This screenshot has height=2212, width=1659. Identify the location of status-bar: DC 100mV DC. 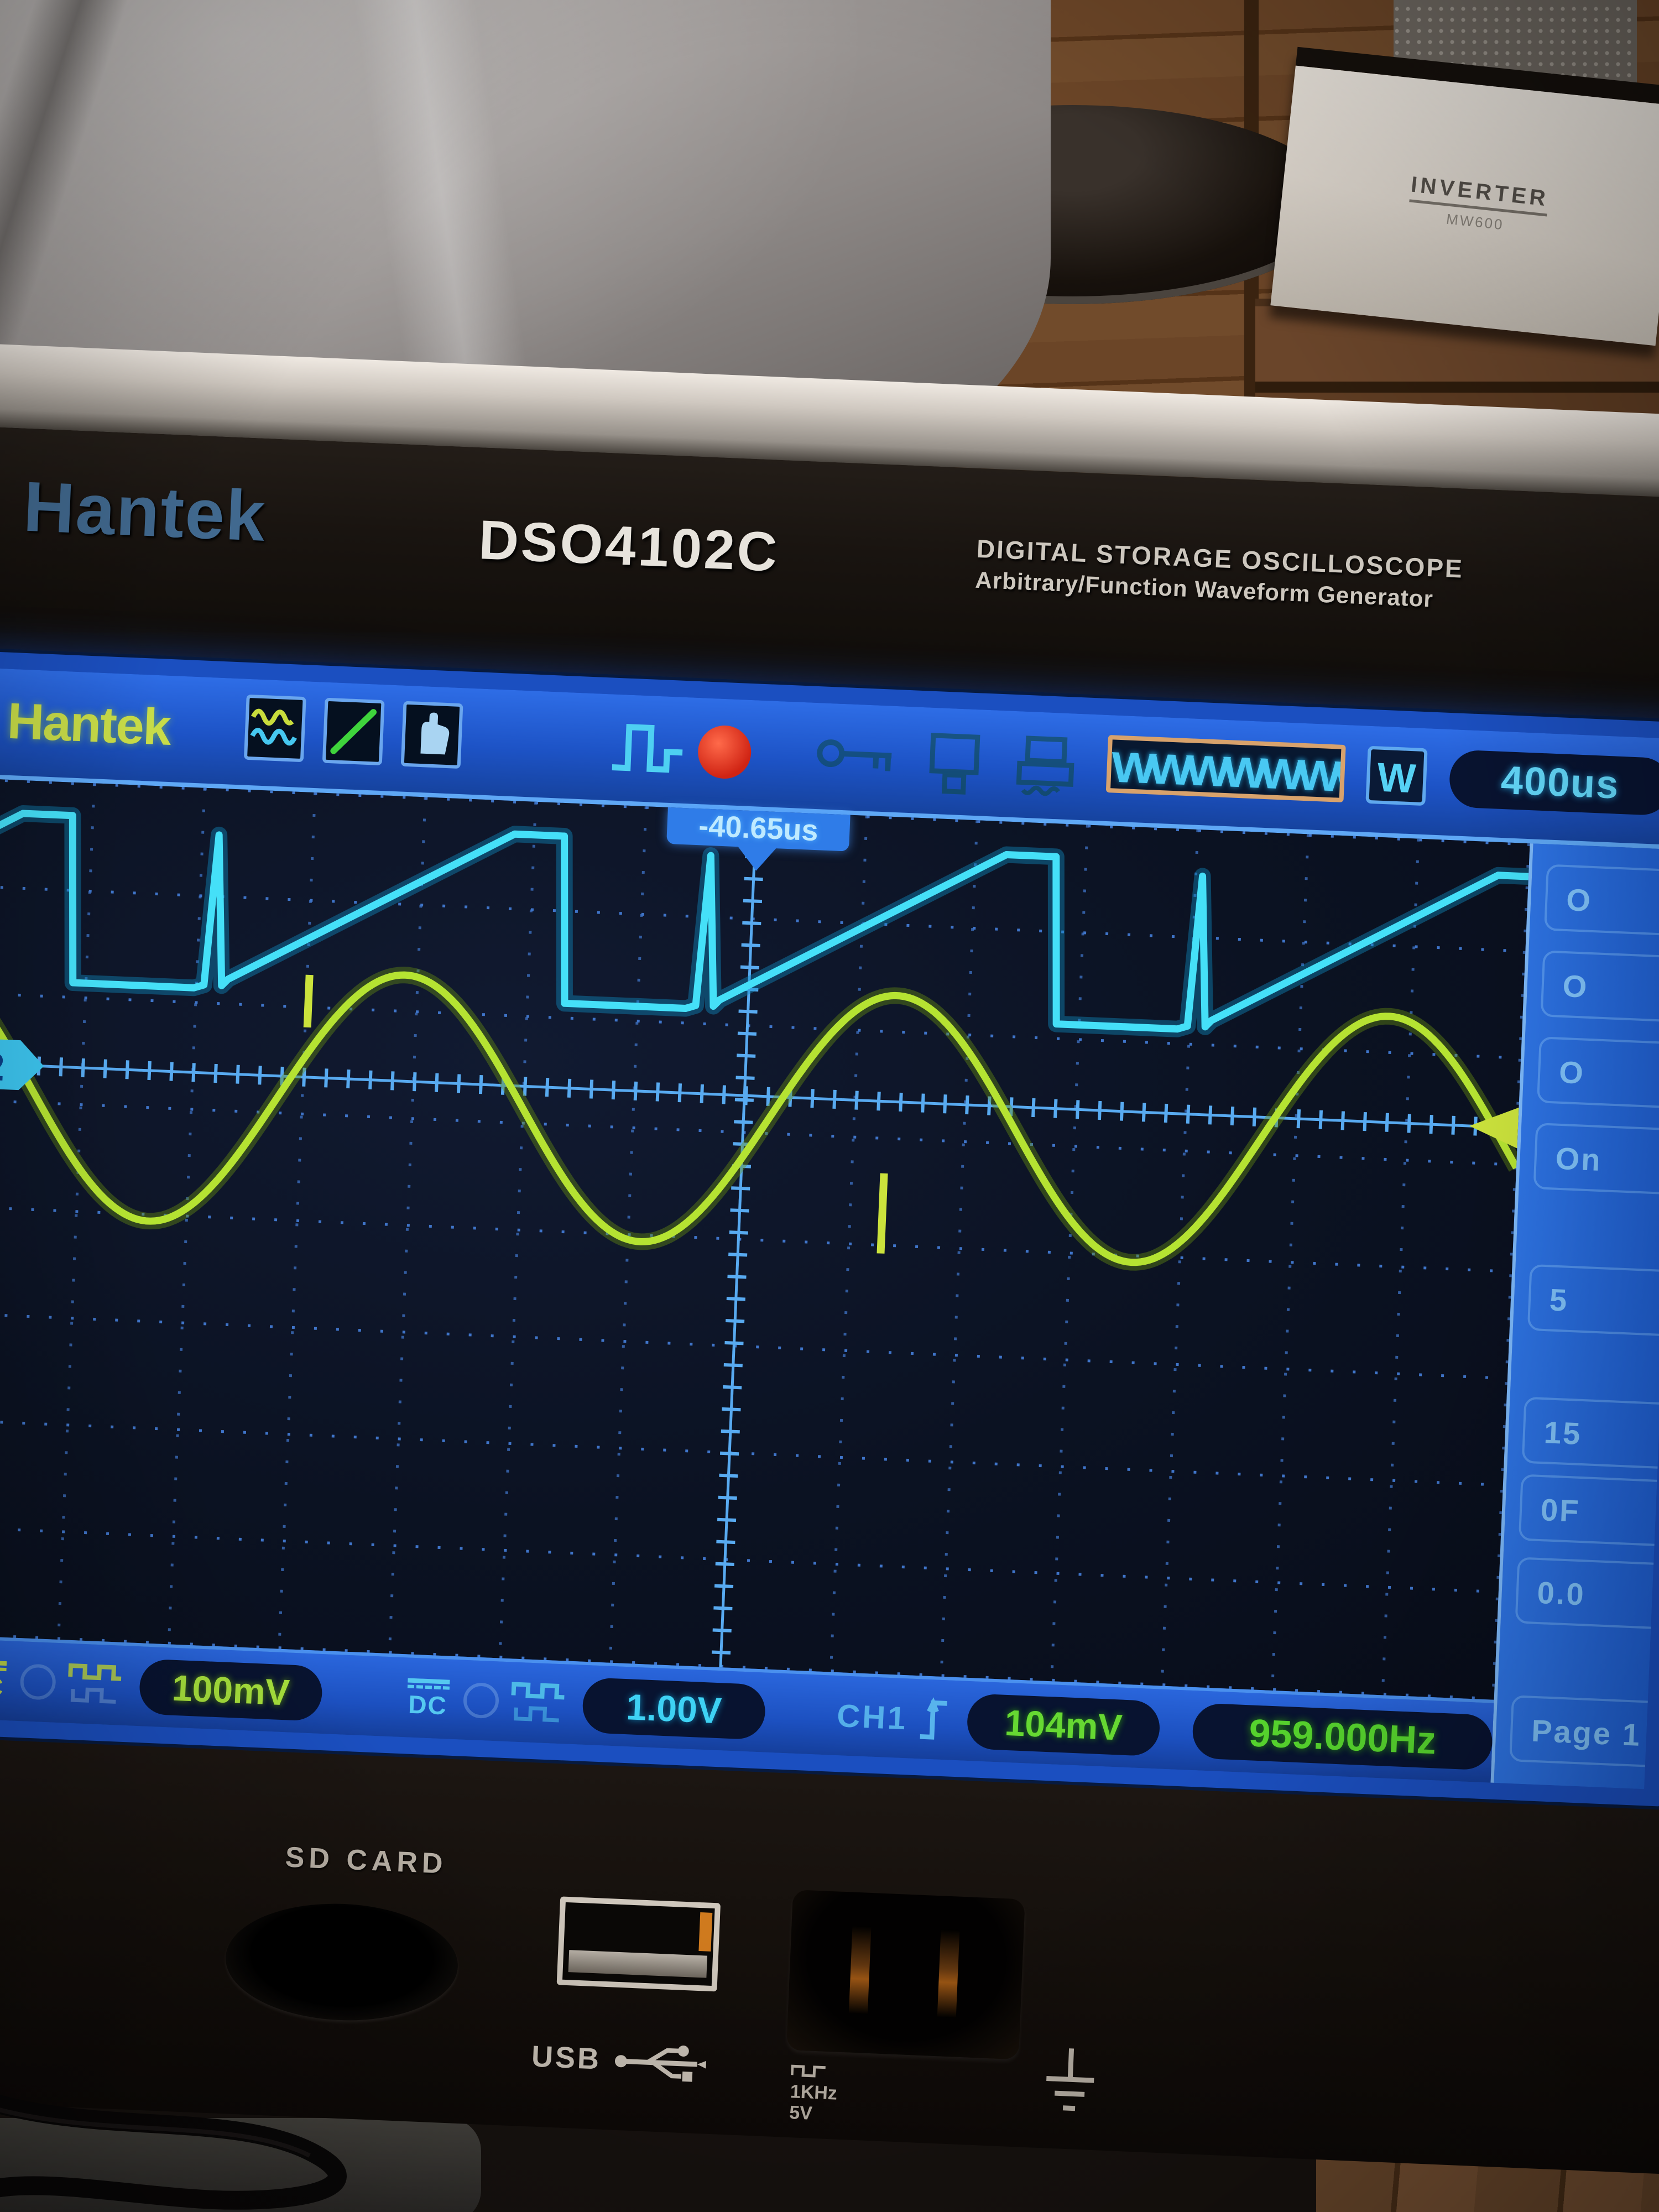
(747, 1709).